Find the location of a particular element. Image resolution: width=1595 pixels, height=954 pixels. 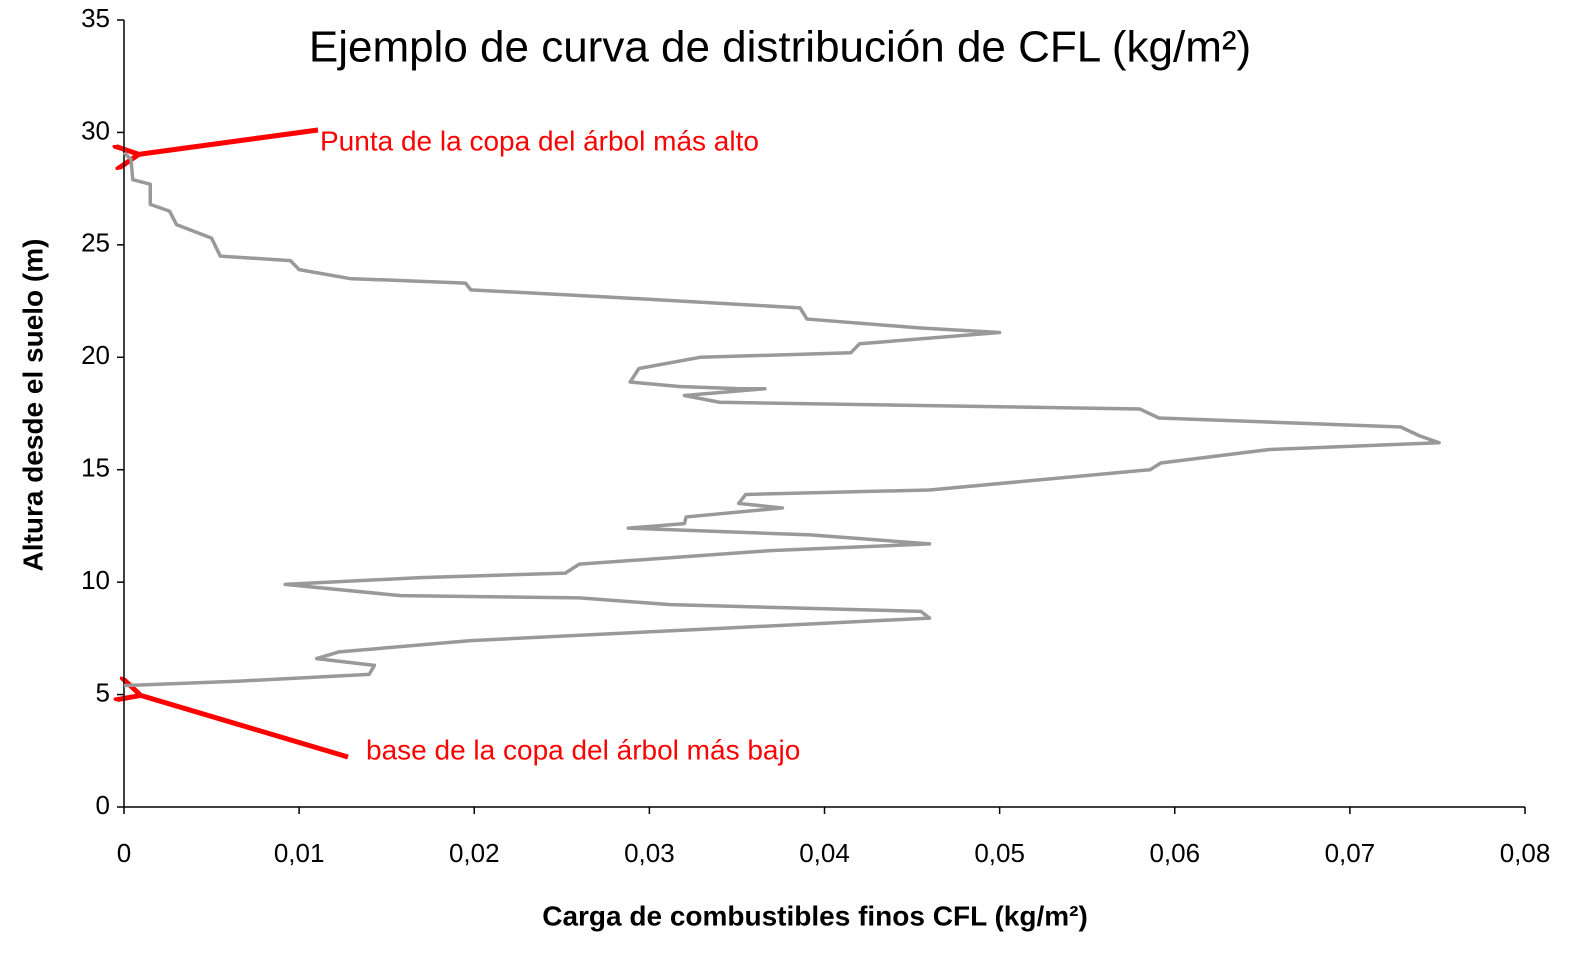

x-tick-label: 0 is located at coordinates (124, 853).